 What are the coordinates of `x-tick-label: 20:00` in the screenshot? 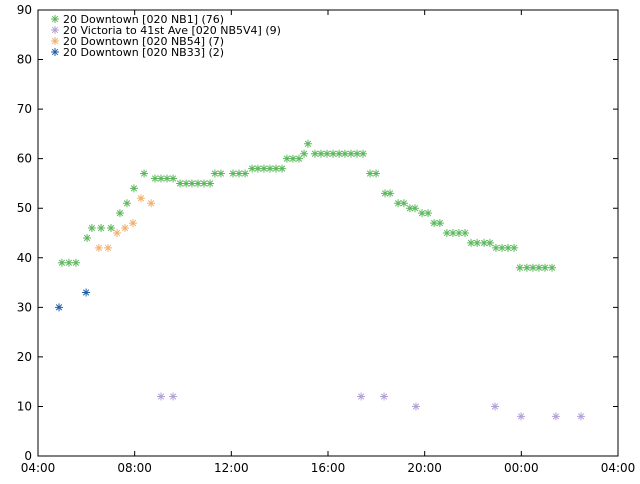 It's located at (424, 468).